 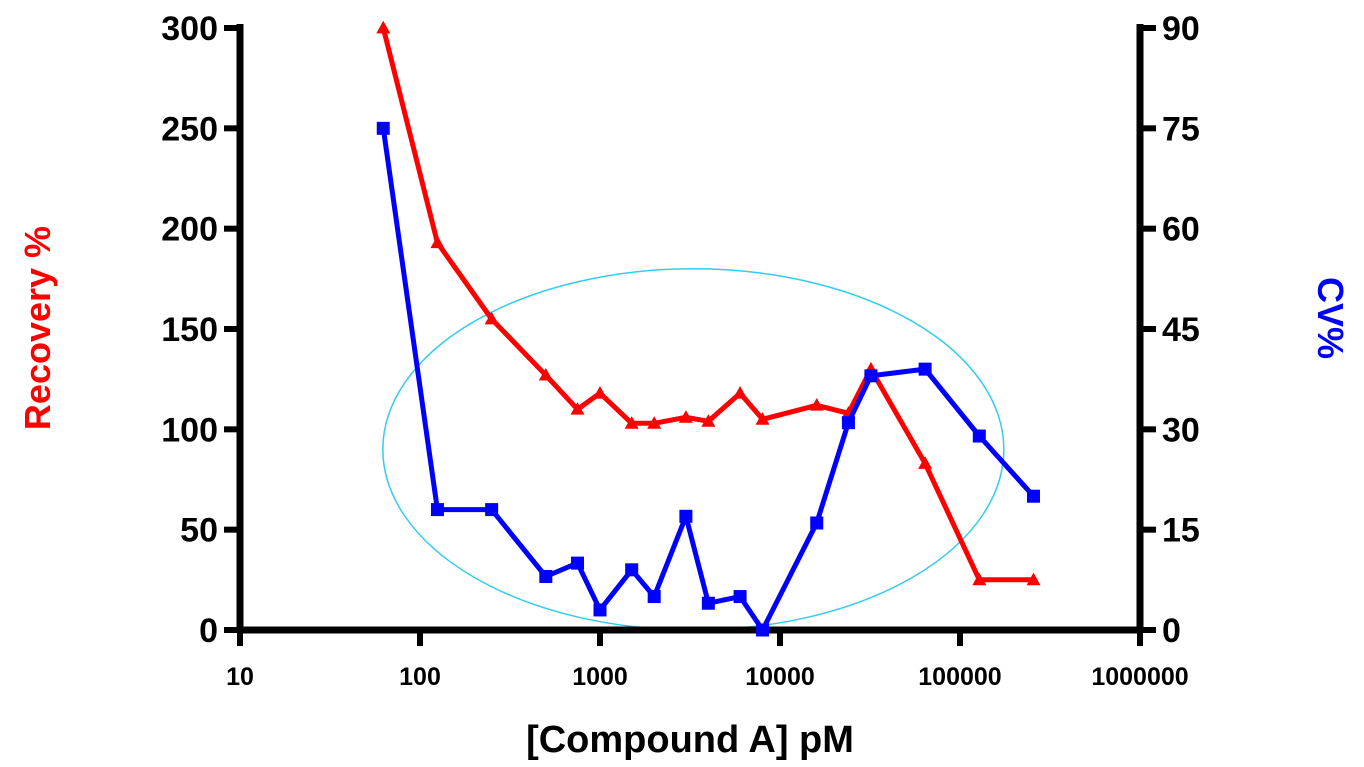 I want to click on x-tick-label: 100000, so click(x=959, y=677).